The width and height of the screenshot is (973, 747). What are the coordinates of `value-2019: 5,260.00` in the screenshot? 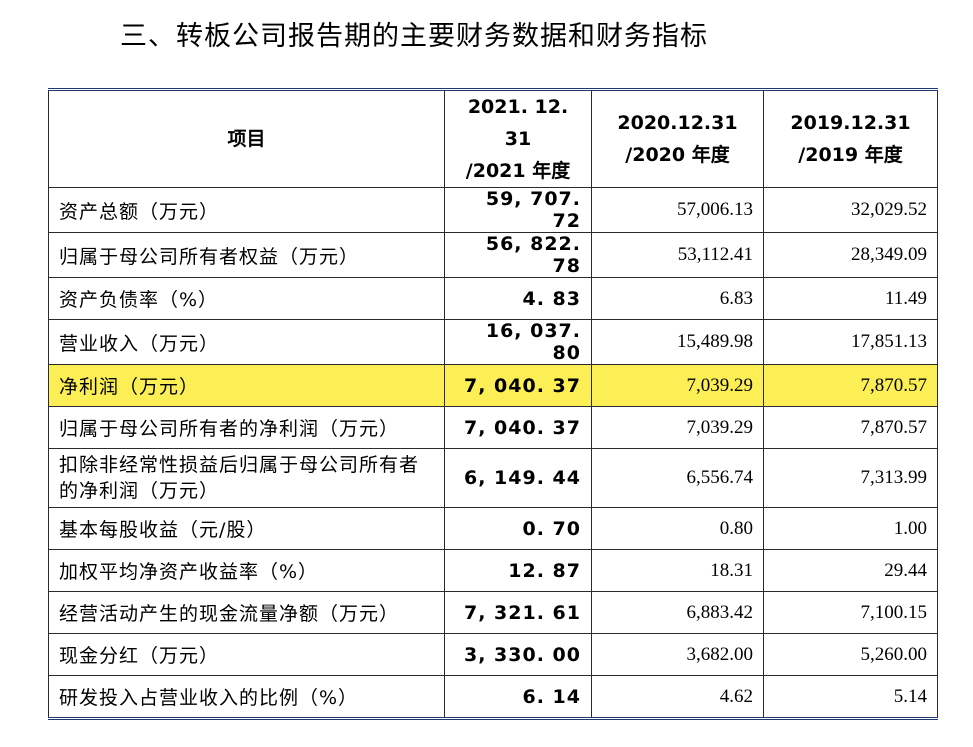 It's located at (850, 654).